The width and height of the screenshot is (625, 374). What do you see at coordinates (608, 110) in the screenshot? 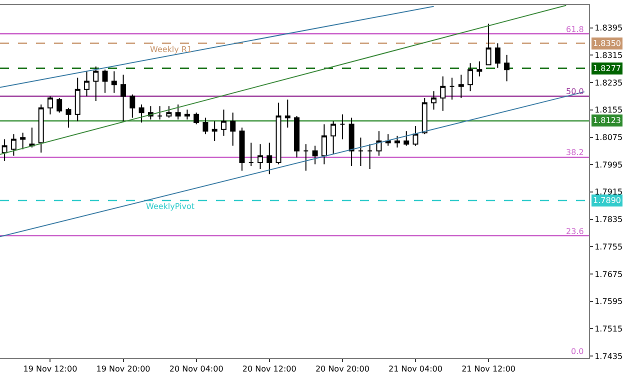
I see `y-tick-label: 1.8155` at bounding box center [608, 110].